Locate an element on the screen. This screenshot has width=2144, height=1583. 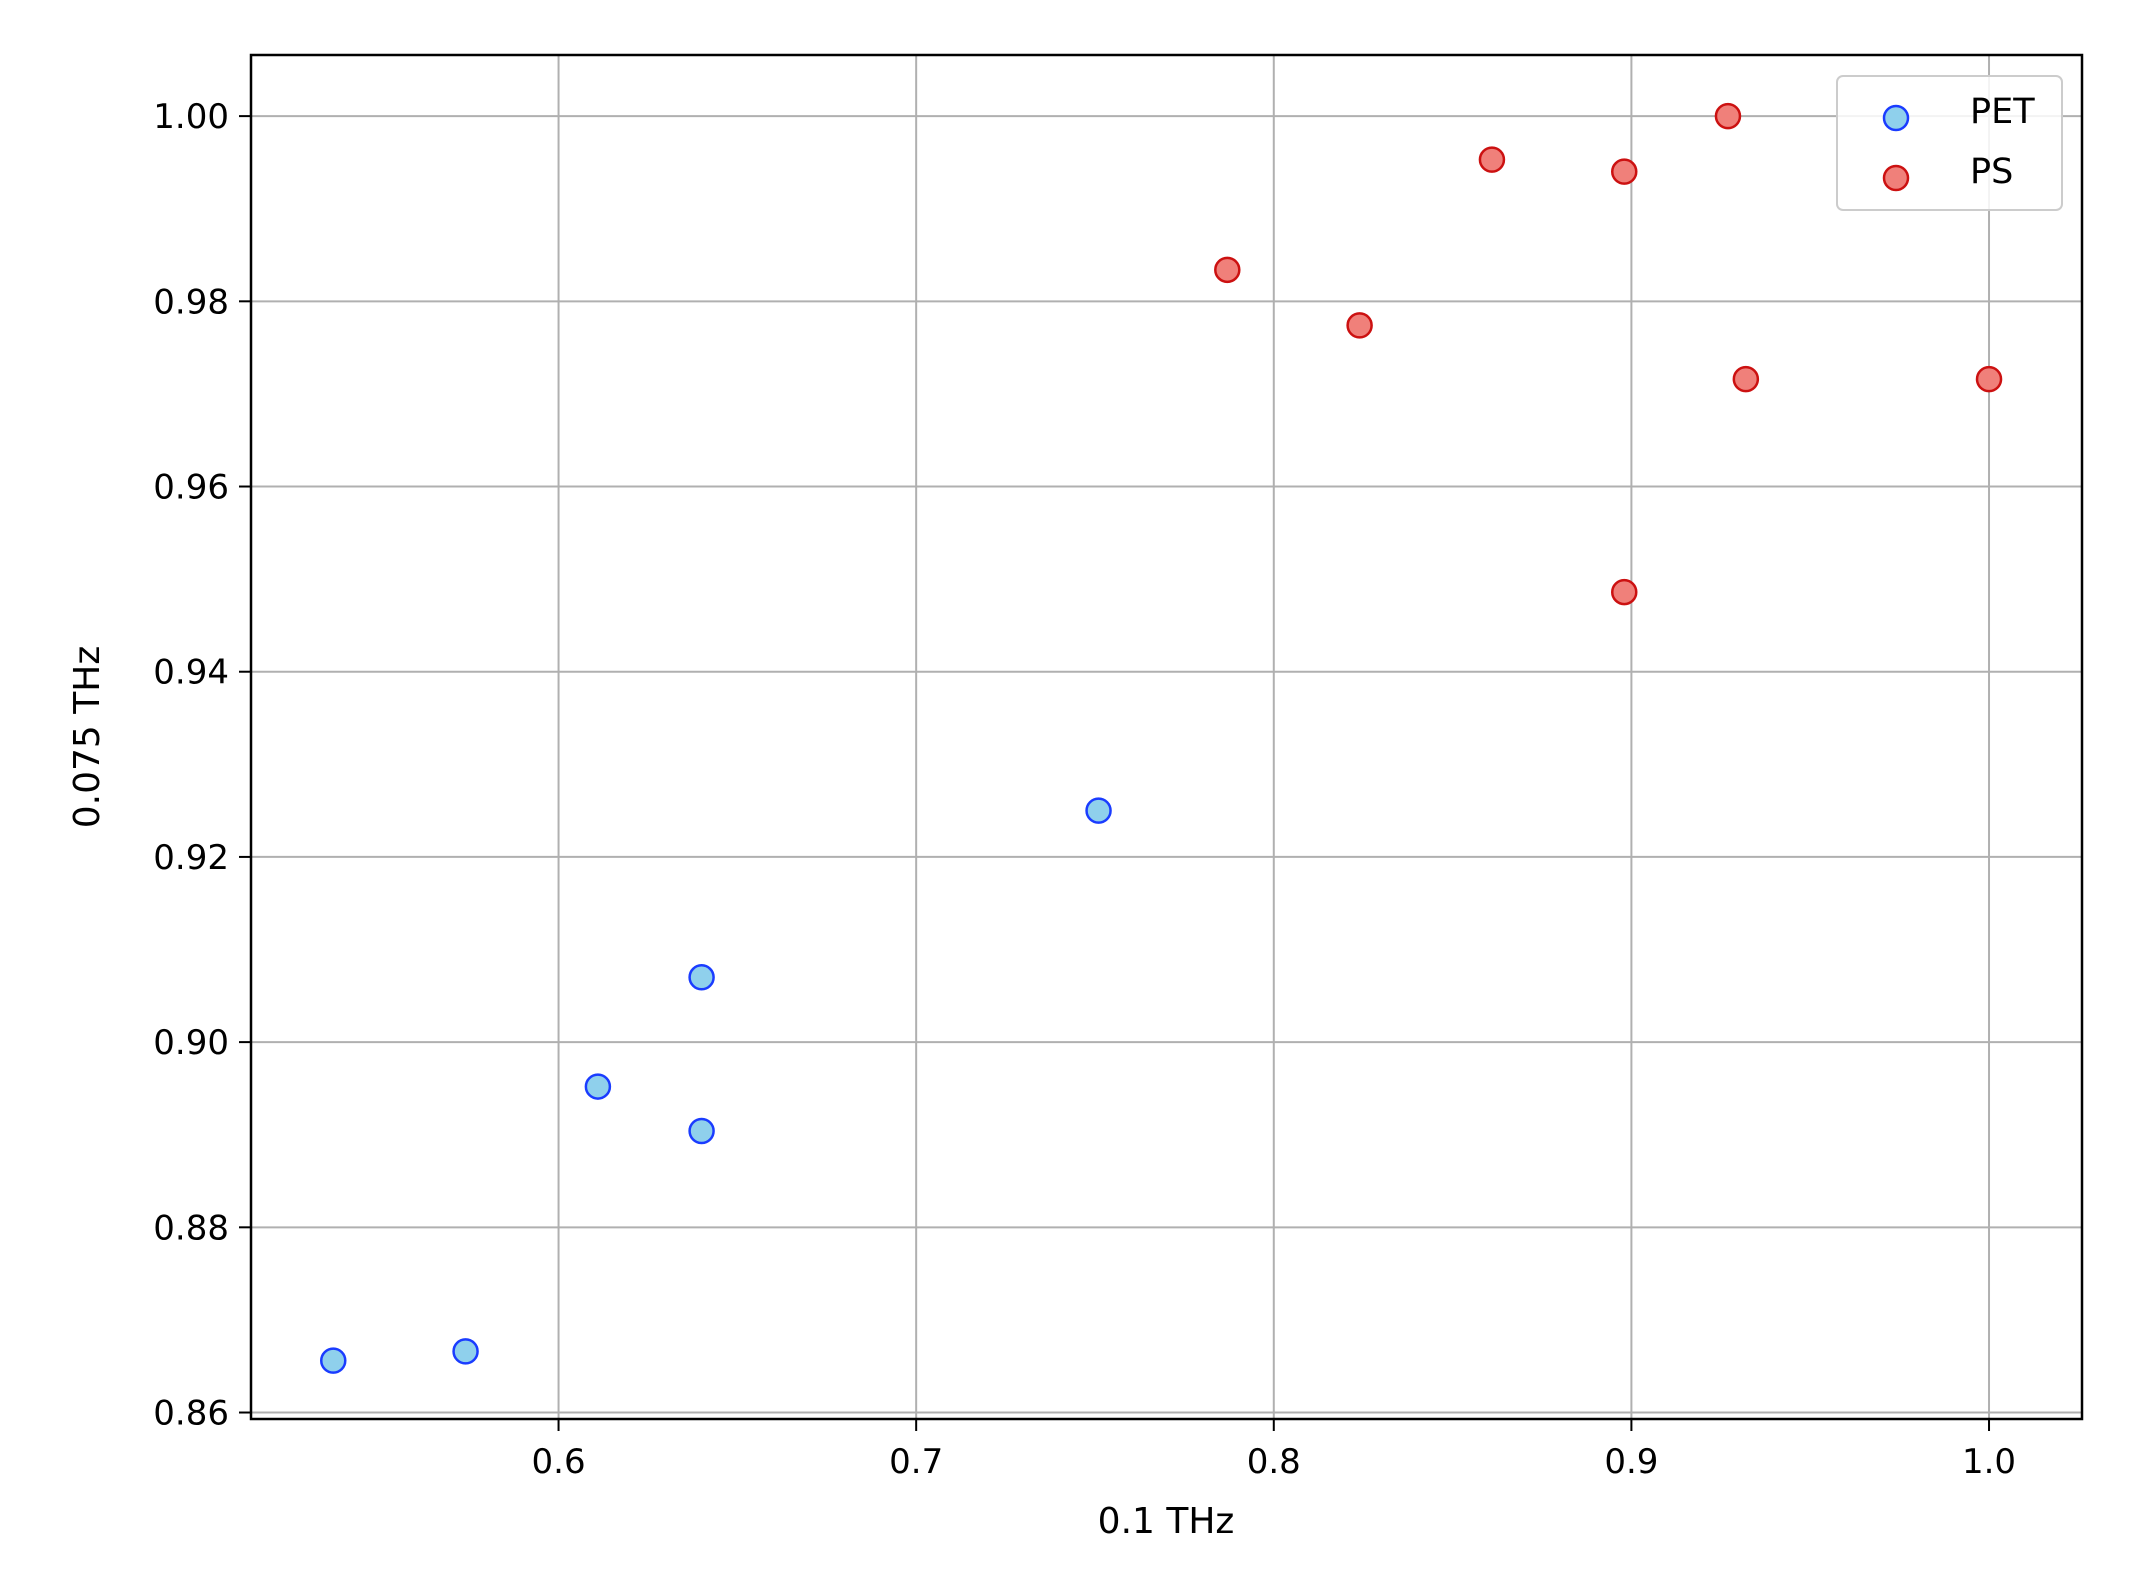
legend-label-pet: PET is located at coordinates (2002, 112).